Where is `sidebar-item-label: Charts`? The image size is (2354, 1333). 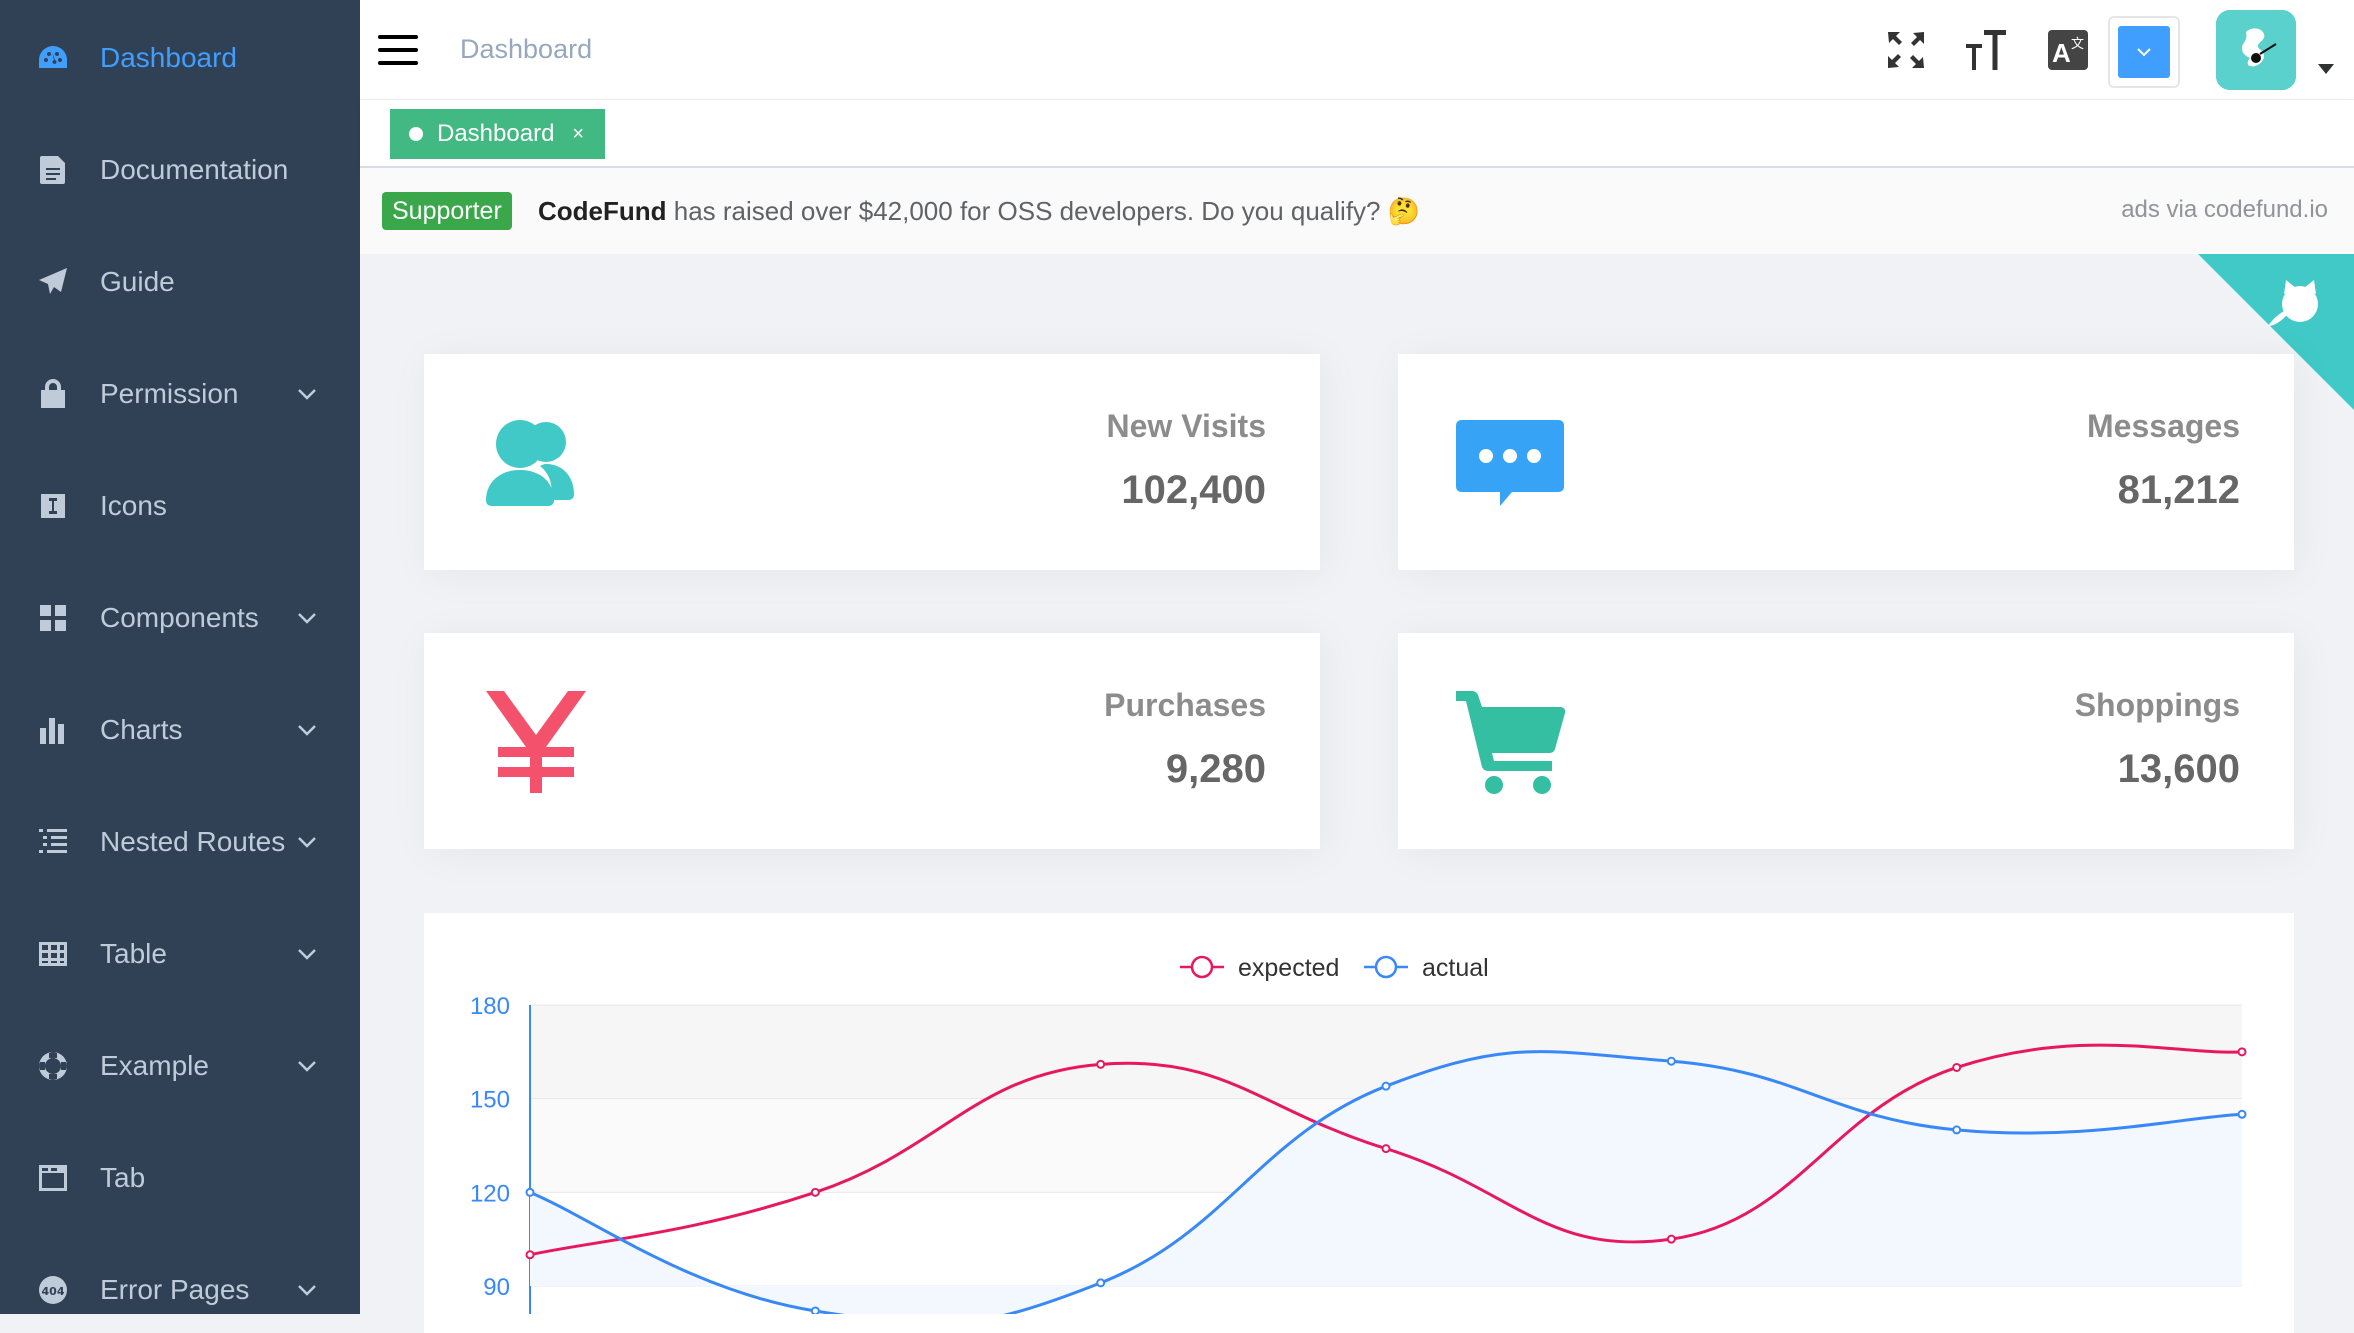 sidebar-item-label: Charts is located at coordinates (141, 729).